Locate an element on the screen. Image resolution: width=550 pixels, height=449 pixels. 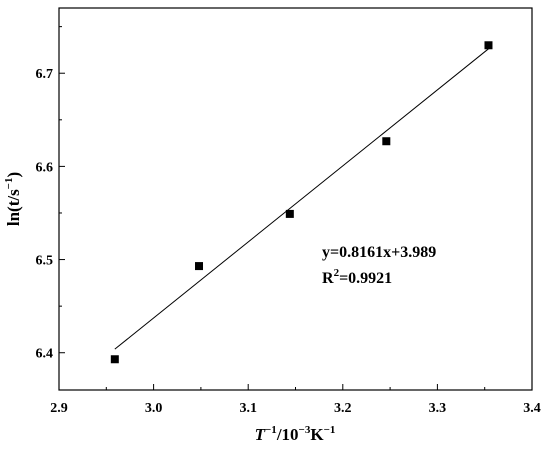
r2-value: =0.9921 is located at coordinates (365, 278).